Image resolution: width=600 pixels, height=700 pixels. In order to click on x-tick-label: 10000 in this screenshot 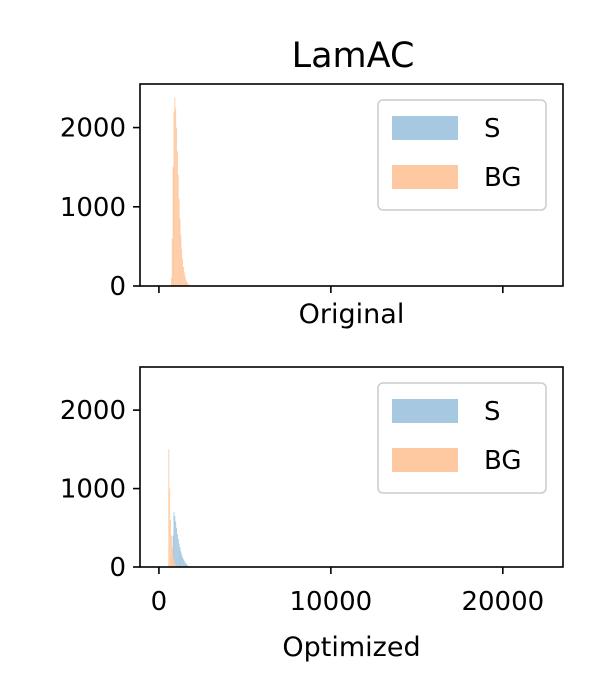, I will do `click(331, 602)`.